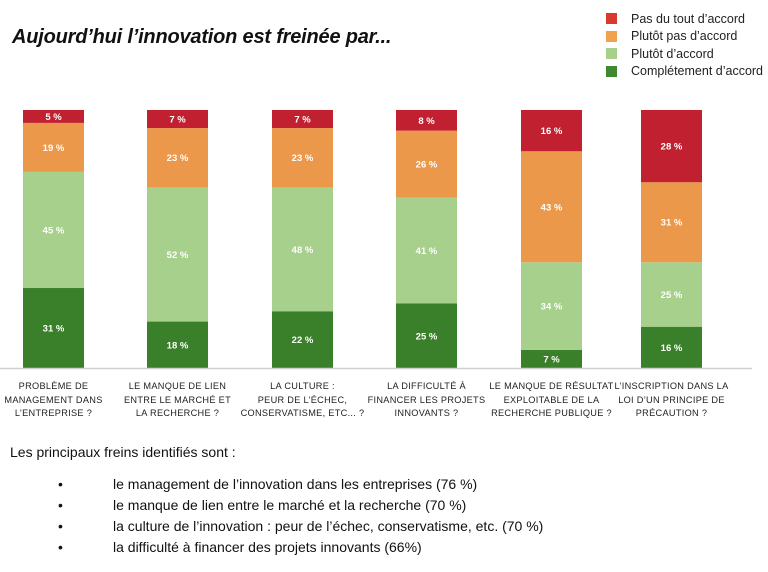 This screenshot has width=768, height=572. What do you see at coordinates (426, 386) in the screenshot?
I see `category-label-line: LA DIFFICULTÉ À` at bounding box center [426, 386].